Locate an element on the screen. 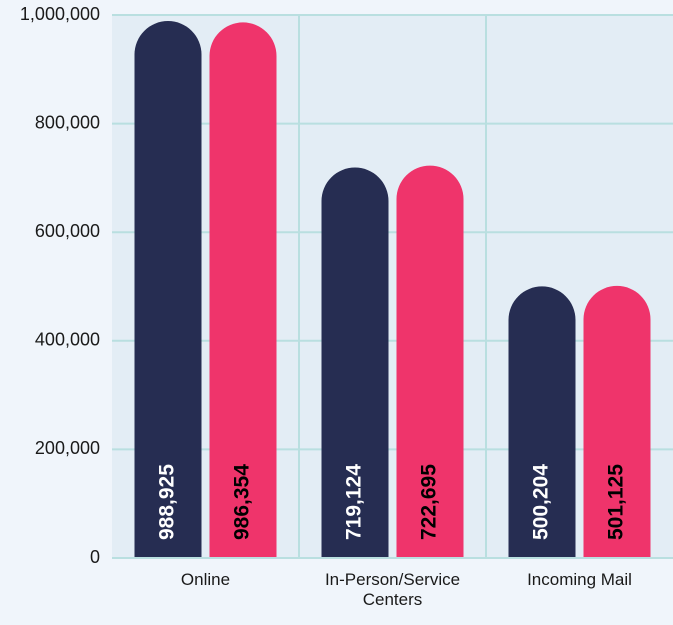 The image size is (673, 625). y-tick-label: 400,000 is located at coordinates (67, 340).